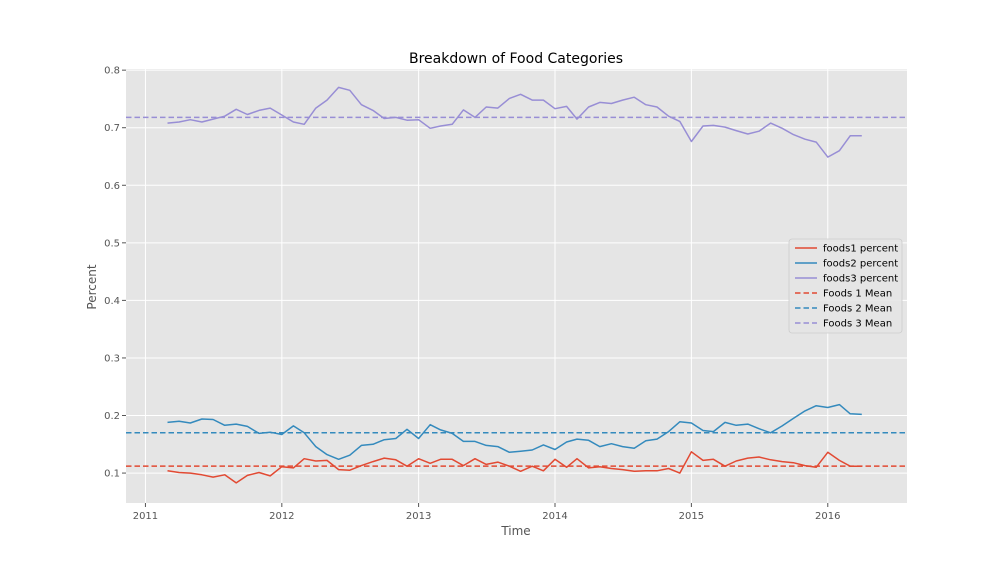 The height and width of the screenshot is (576, 1008). What do you see at coordinates (691, 516) in the screenshot?
I see `x-tick-label: 2015` at bounding box center [691, 516].